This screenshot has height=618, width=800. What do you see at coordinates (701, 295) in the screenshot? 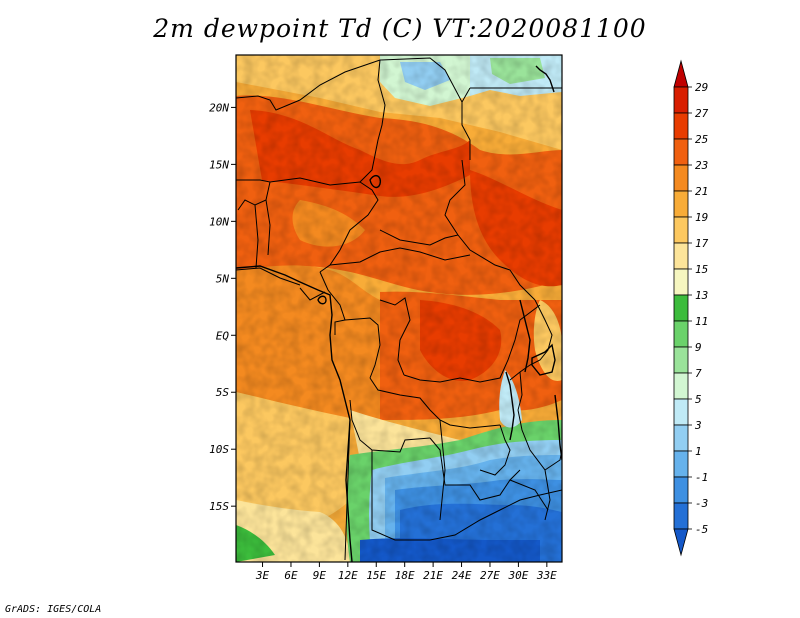
I see `colorbar-label: 13` at bounding box center [701, 295].